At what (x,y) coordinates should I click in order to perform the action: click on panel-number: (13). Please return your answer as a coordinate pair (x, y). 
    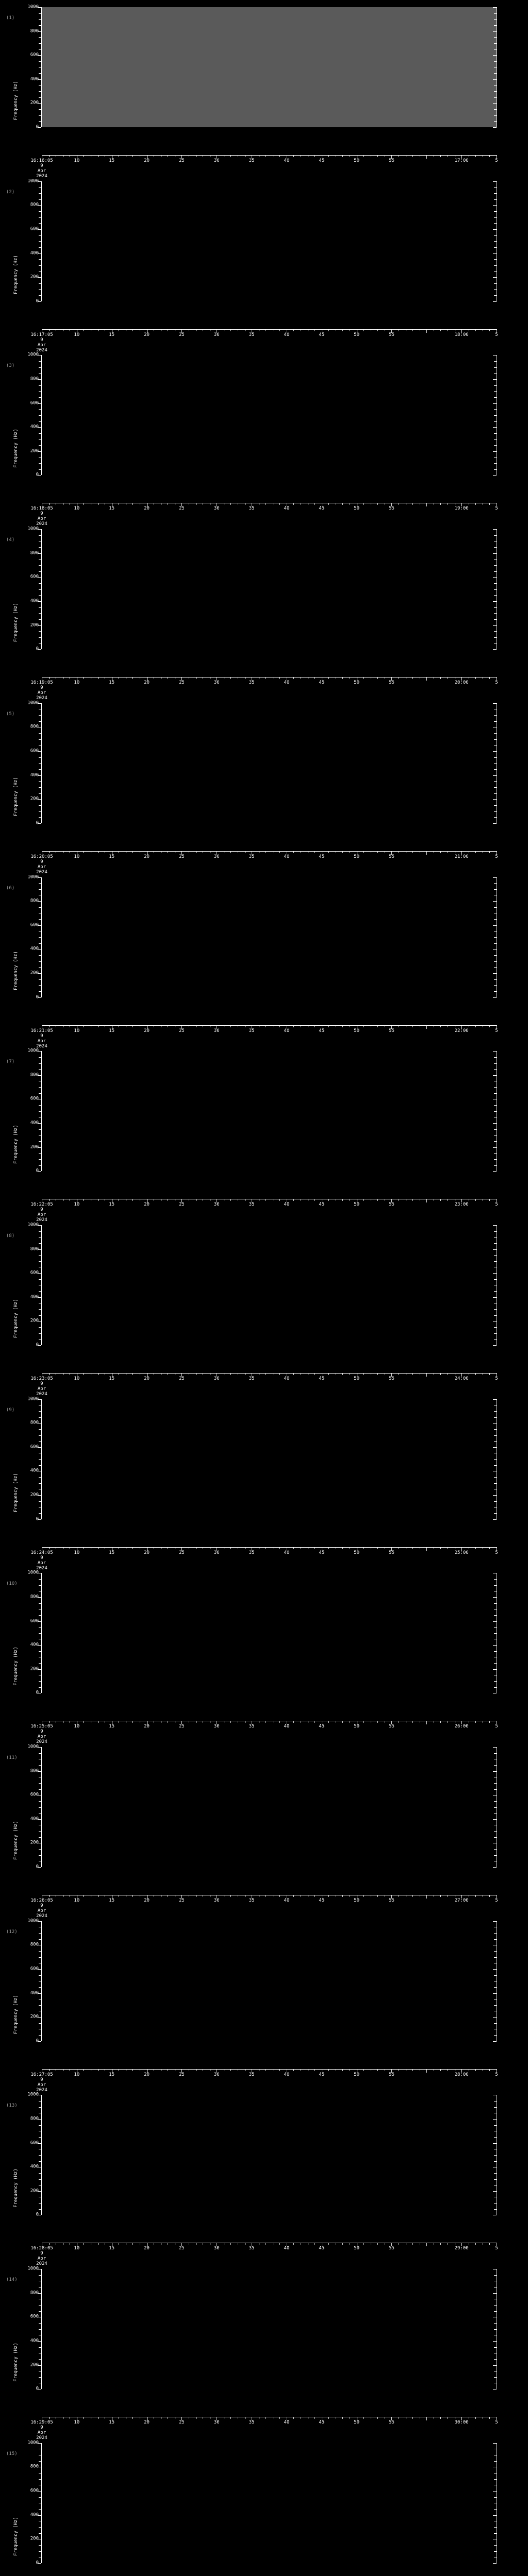
    Looking at the image, I should click on (12, 2106).